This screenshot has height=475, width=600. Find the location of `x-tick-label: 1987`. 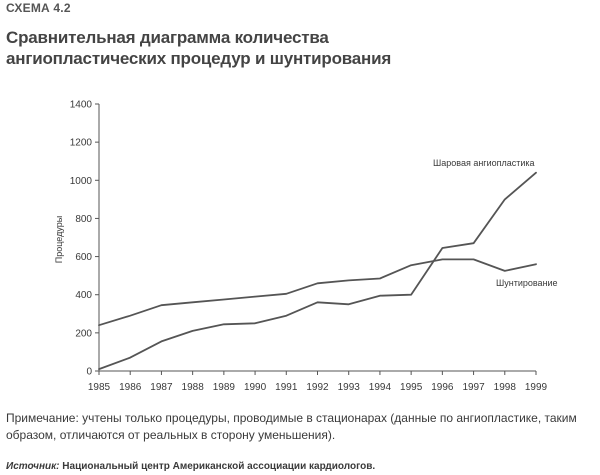

x-tick-label: 1987 is located at coordinates (161, 387).